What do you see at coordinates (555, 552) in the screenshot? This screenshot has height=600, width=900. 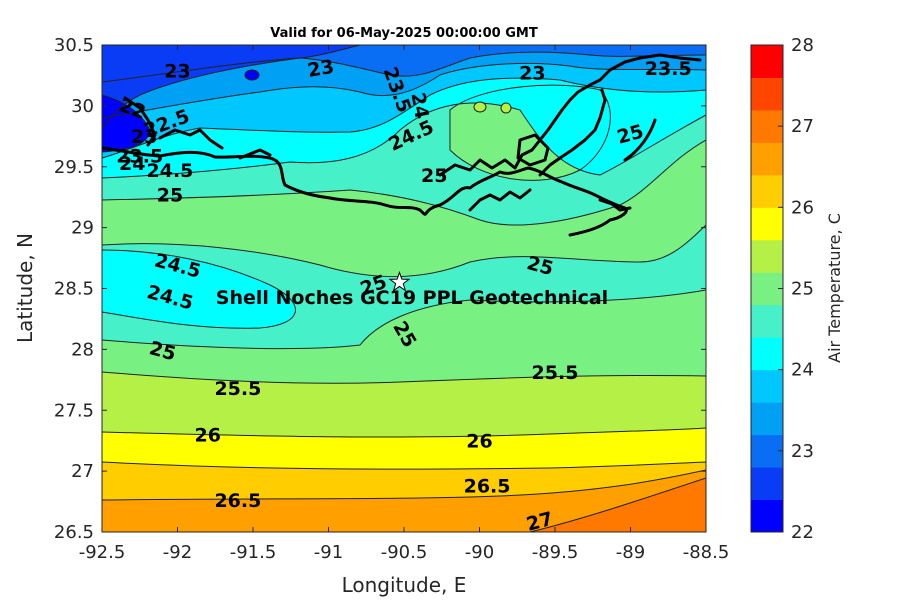 I see `x-tick-label: -89.5` at bounding box center [555, 552].